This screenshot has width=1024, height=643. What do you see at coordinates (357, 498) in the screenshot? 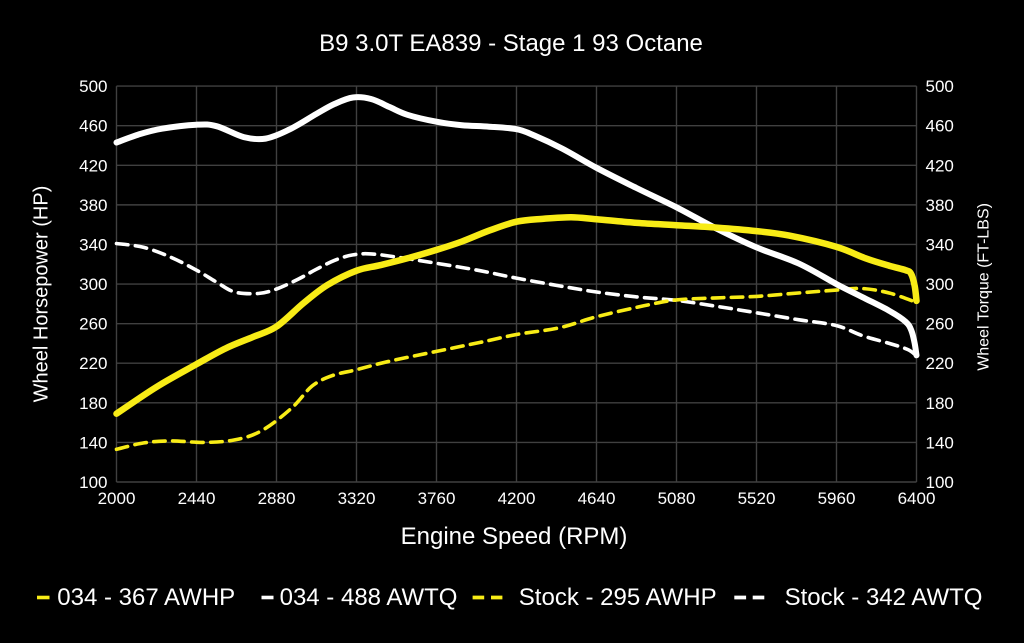
I see `svg-text: 3320` at bounding box center [357, 498].